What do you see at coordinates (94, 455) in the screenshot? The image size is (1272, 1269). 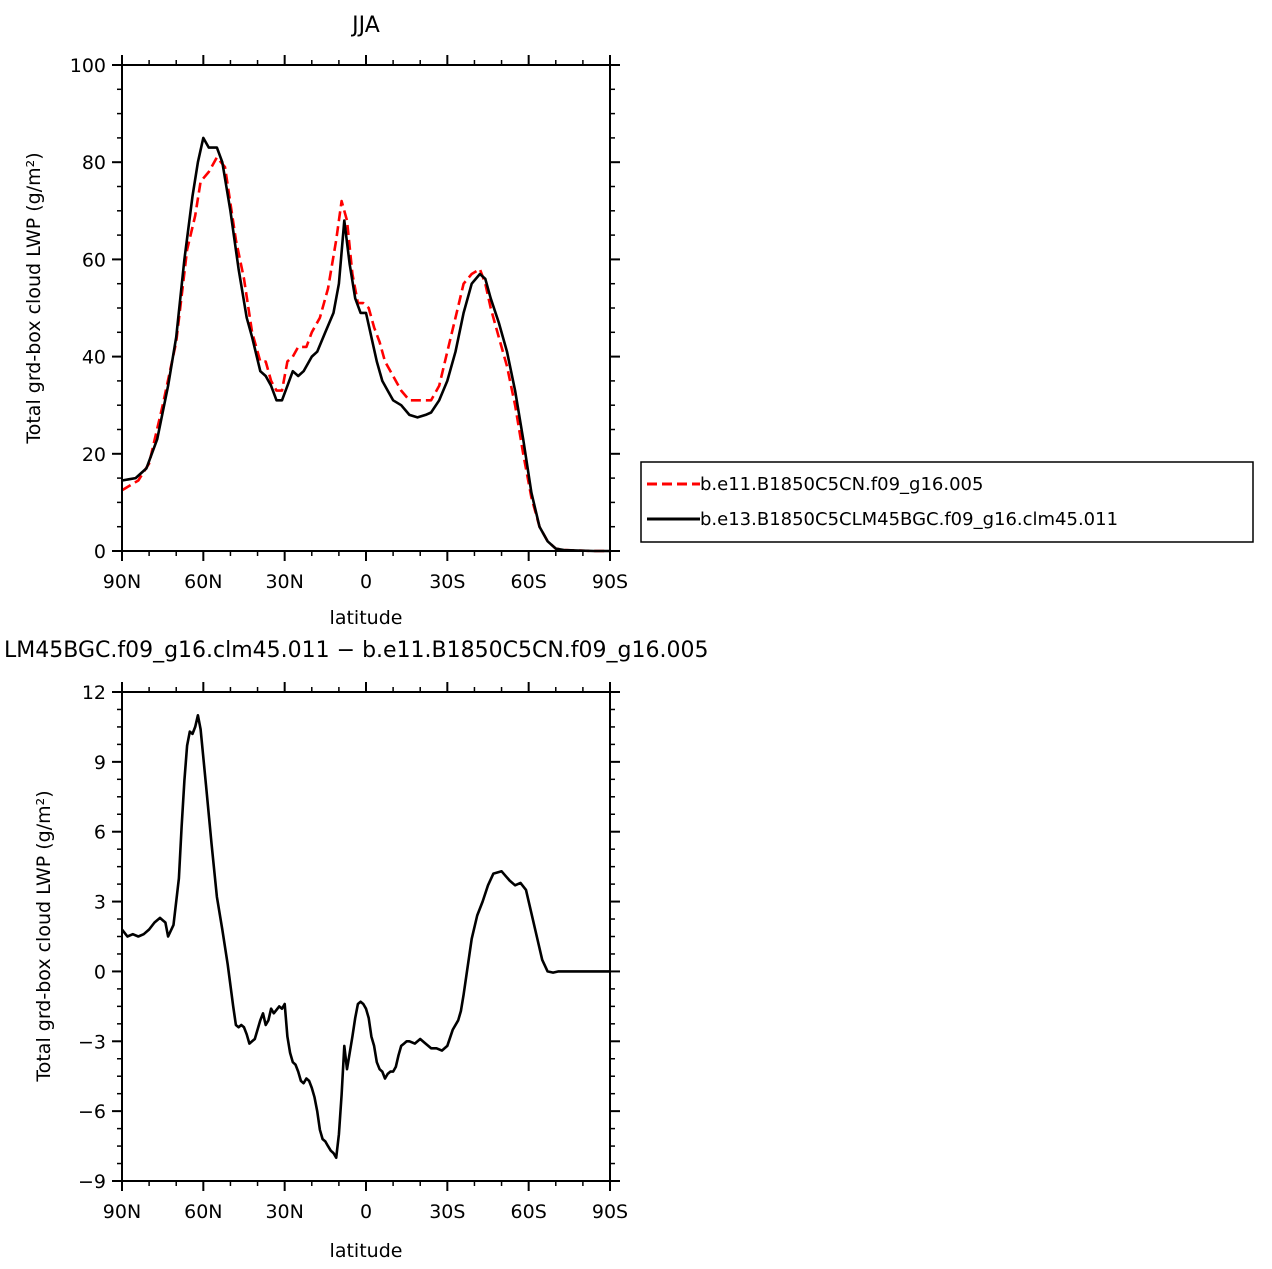 I see `y-tick-label: 20` at bounding box center [94, 455].